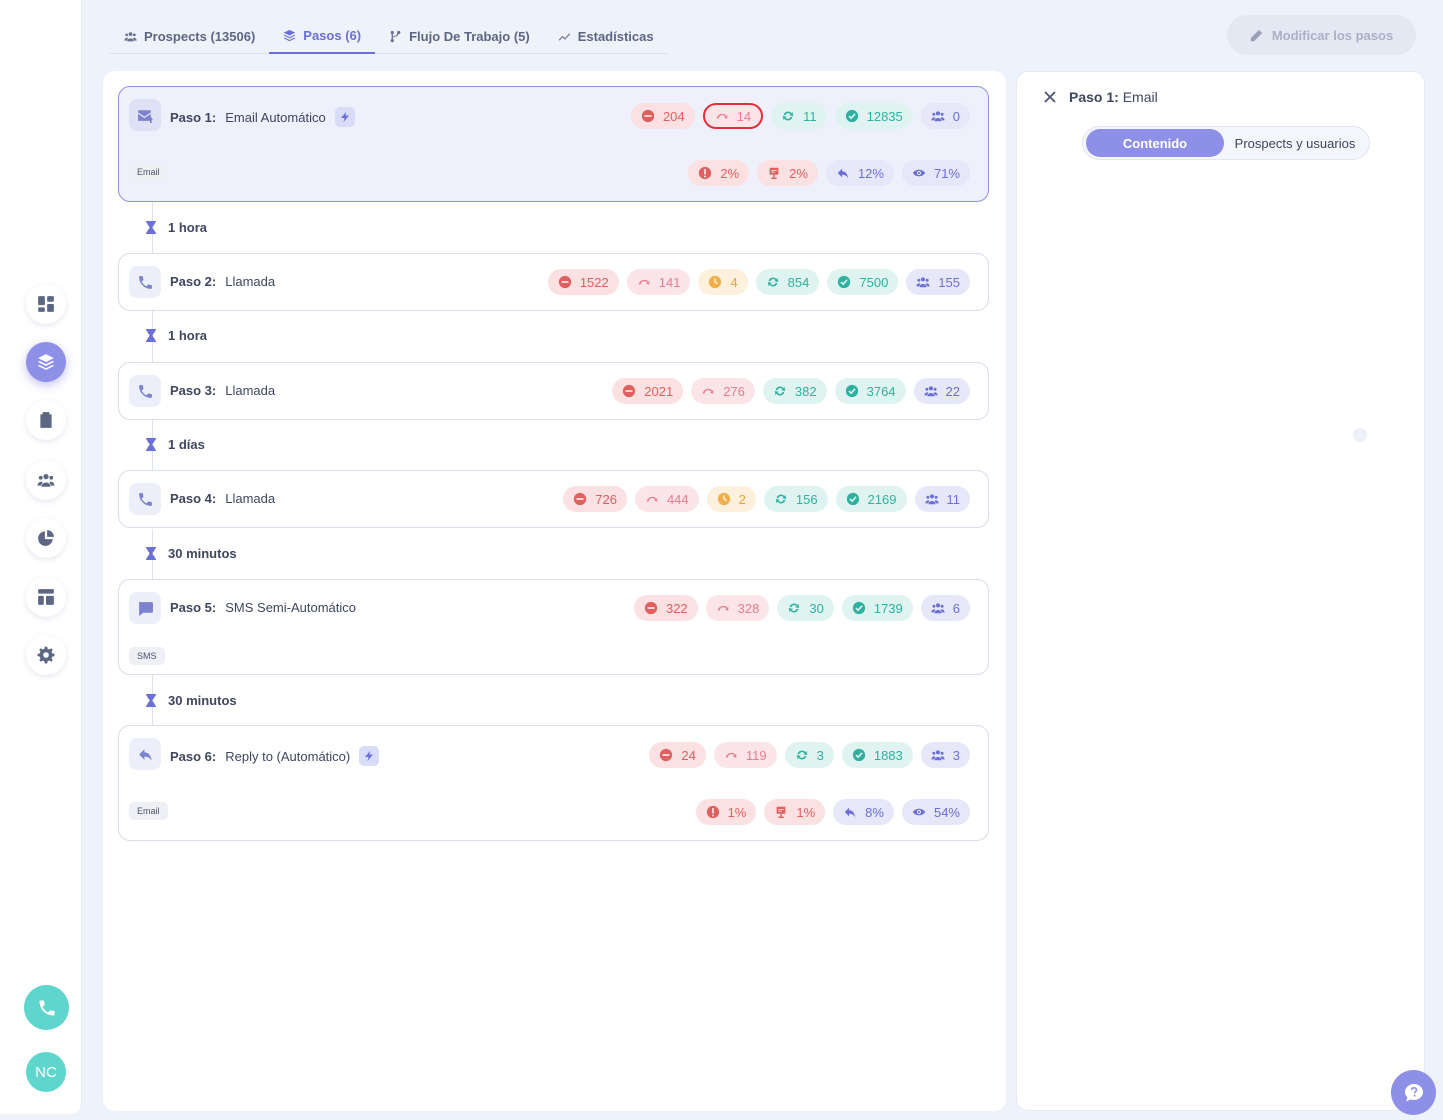 The width and height of the screenshot is (1443, 1120). I want to click on tab-stats: Estadísticas, so click(606, 36).